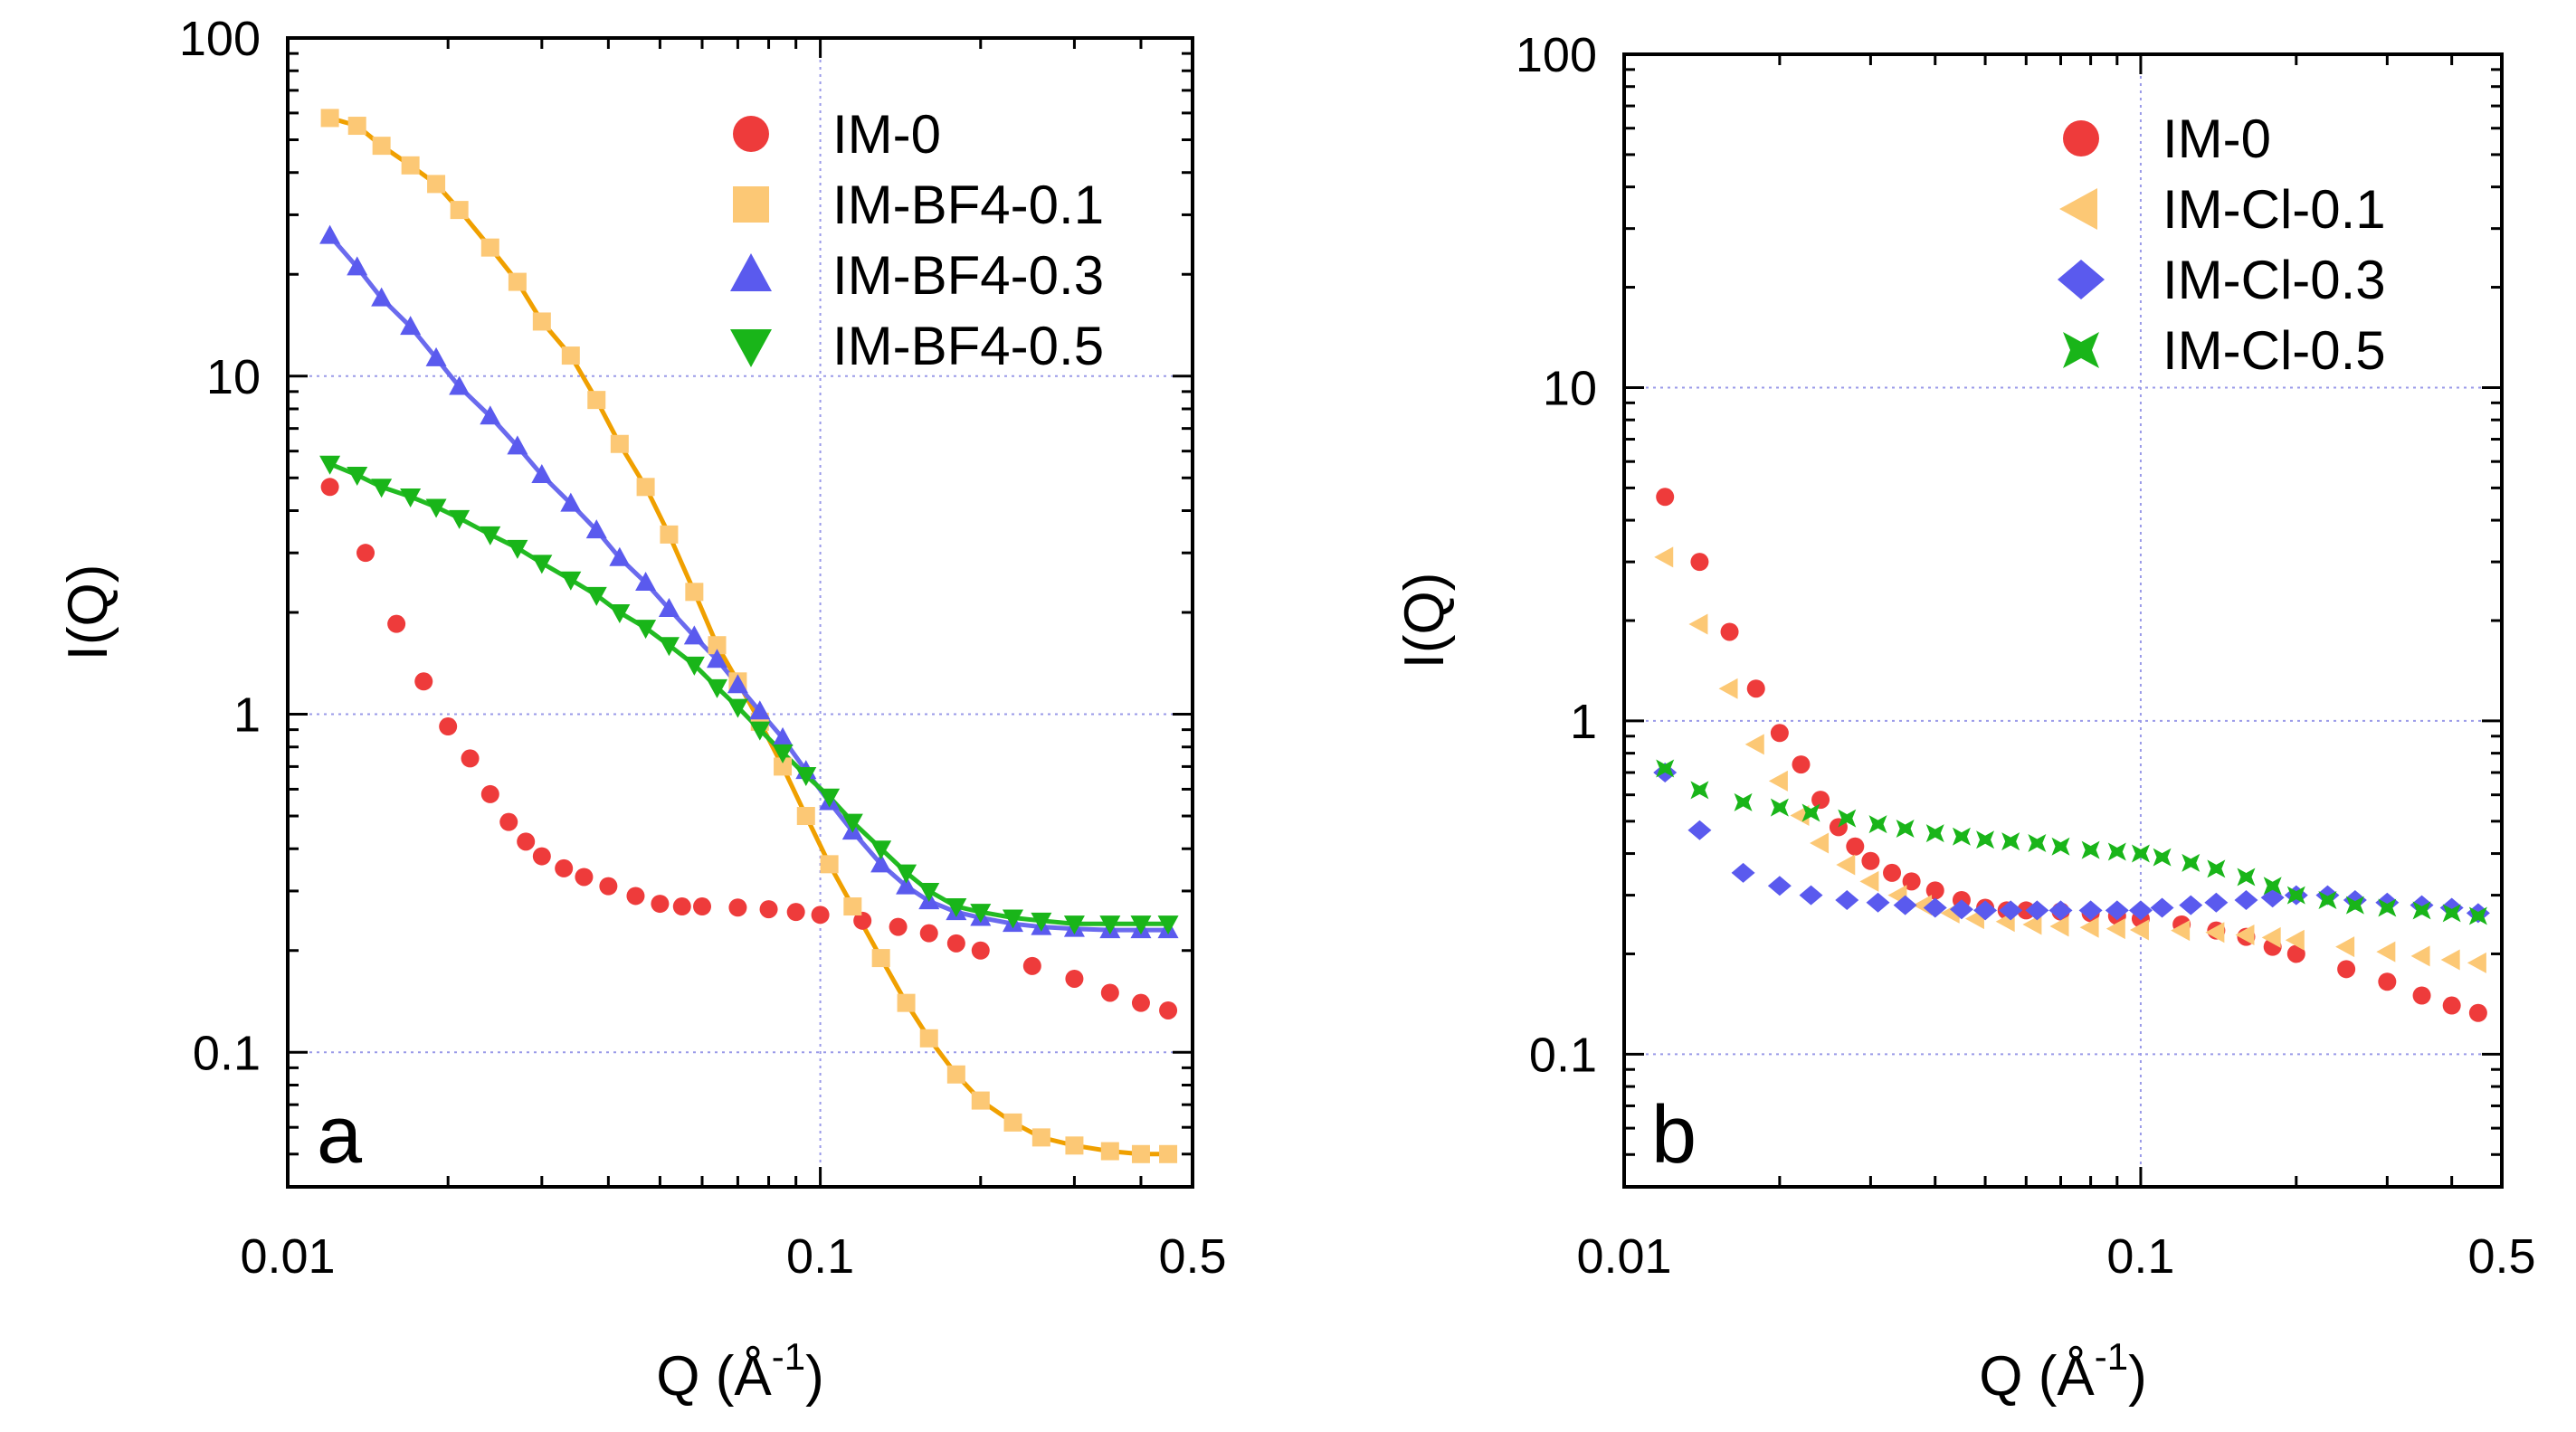  I want to click on panel-letter: a, so click(340, 1135).